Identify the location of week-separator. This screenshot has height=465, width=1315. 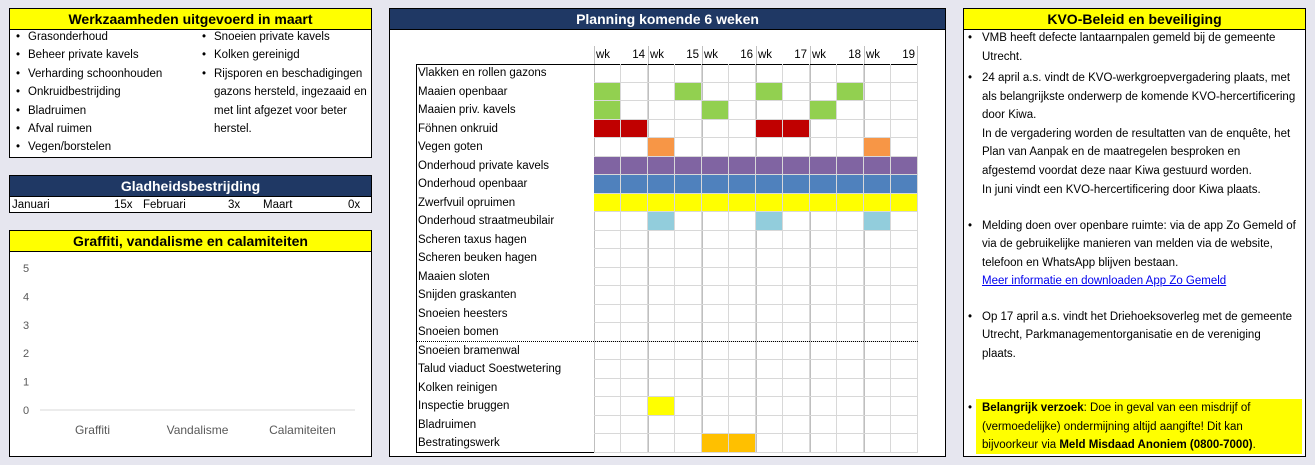
(810, 249).